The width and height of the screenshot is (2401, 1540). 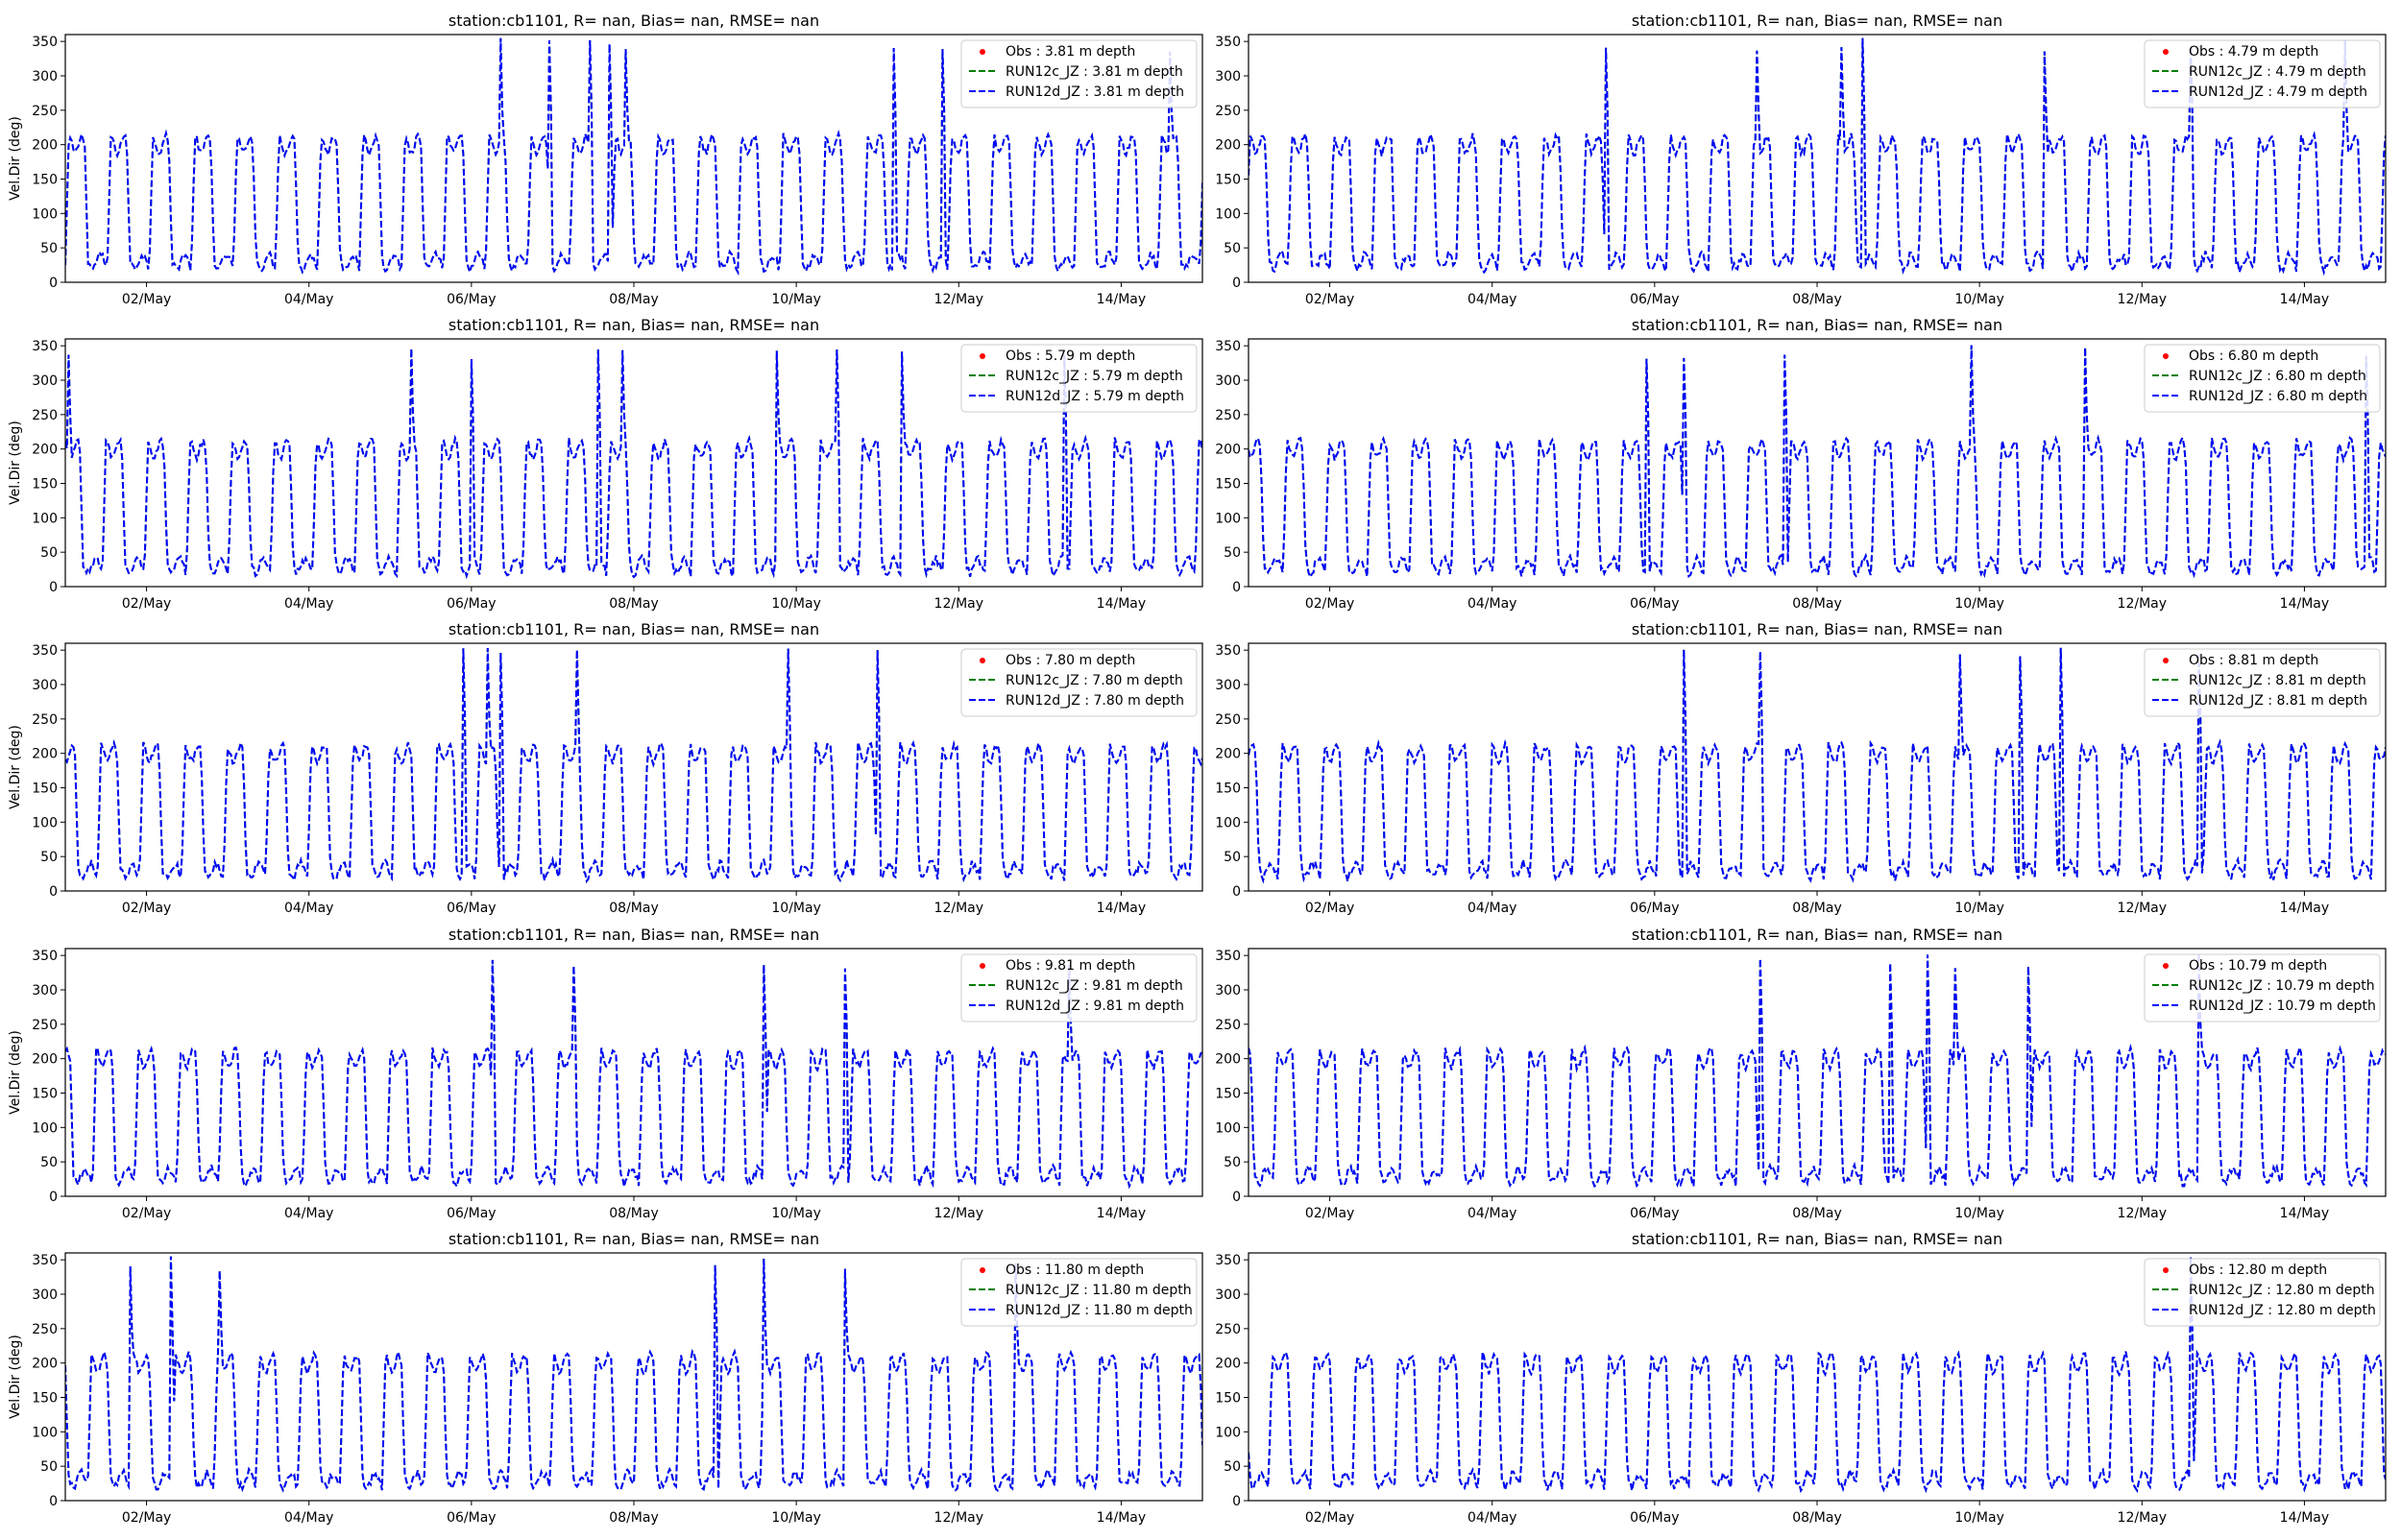 I want to click on legend-label: RUN12c_JZ : 4.79 m depth, so click(x=2278, y=72).